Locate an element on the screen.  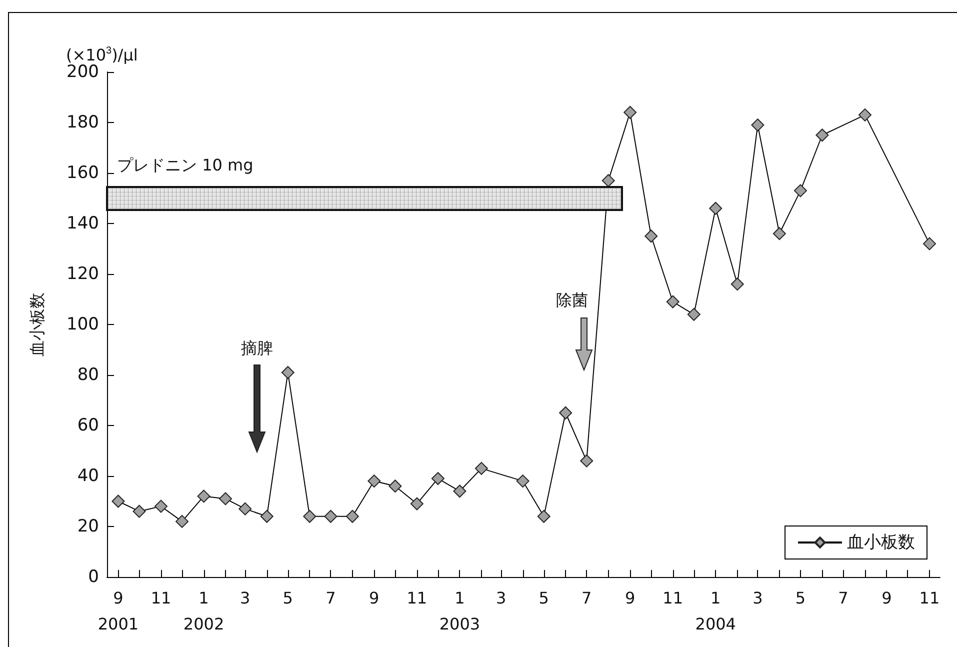
y-tick-label: 80 is located at coordinates (88, 375).